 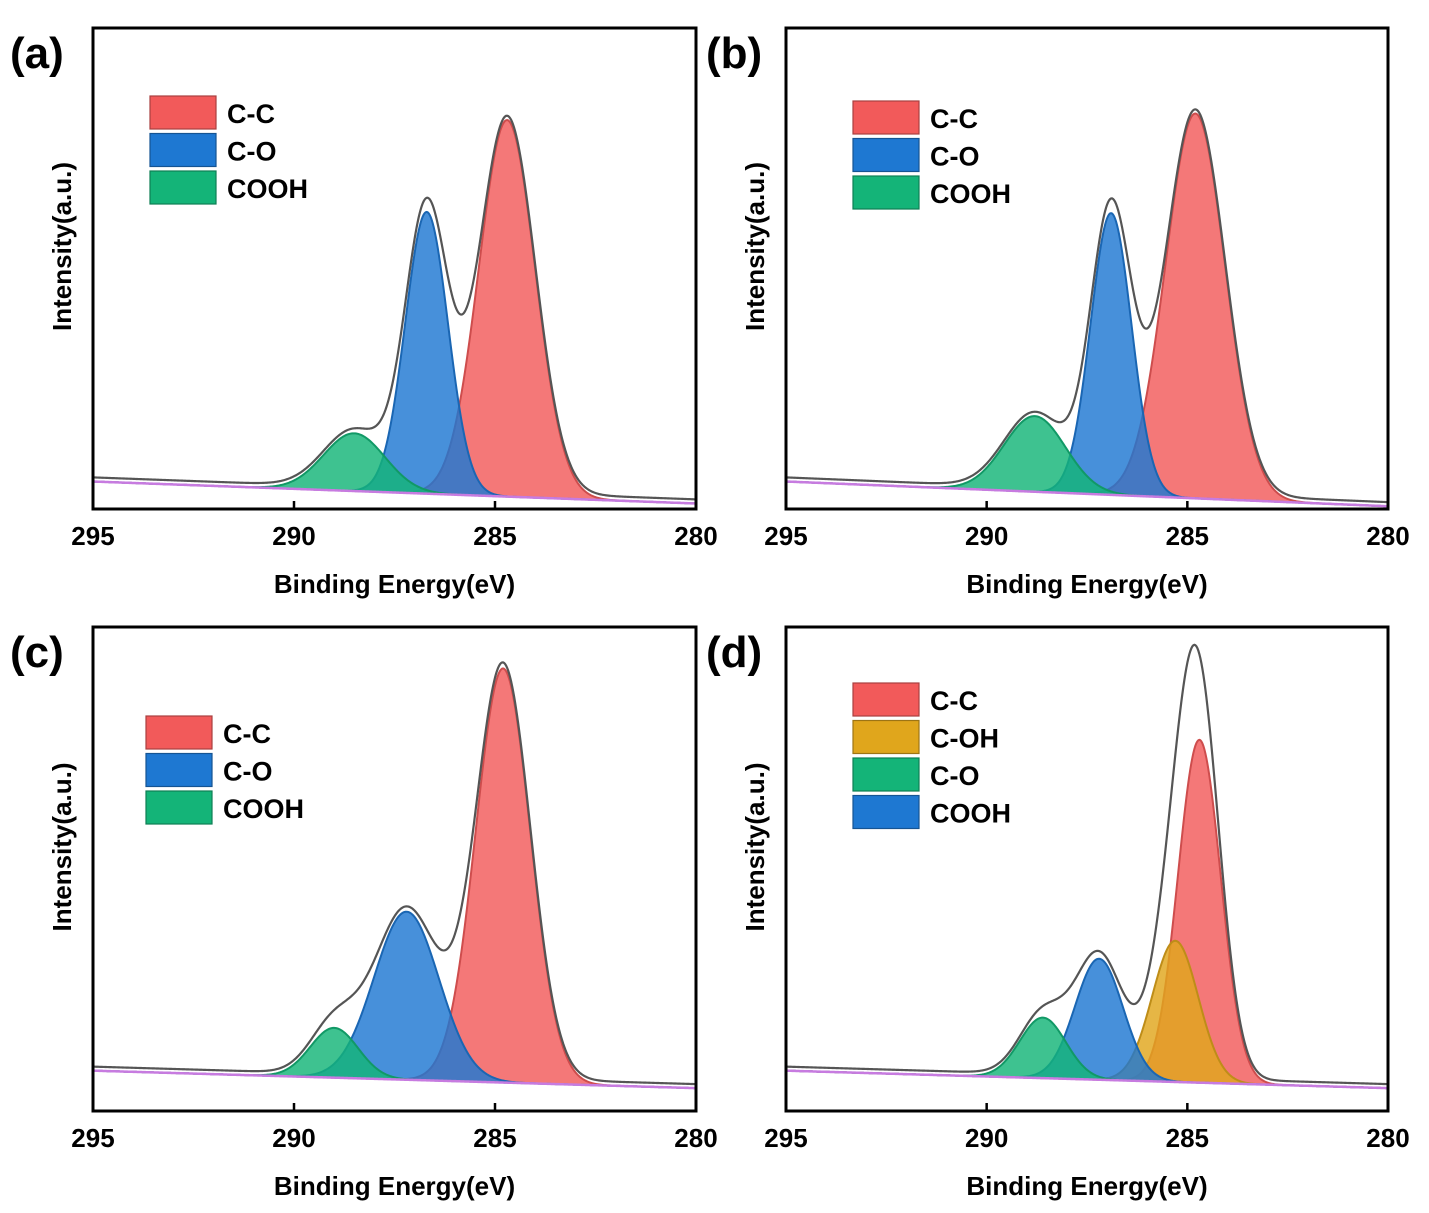 What do you see at coordinates (734, 652) in the screenshot?
I see `panel-label: (d)` at bounding box center [734, 652].